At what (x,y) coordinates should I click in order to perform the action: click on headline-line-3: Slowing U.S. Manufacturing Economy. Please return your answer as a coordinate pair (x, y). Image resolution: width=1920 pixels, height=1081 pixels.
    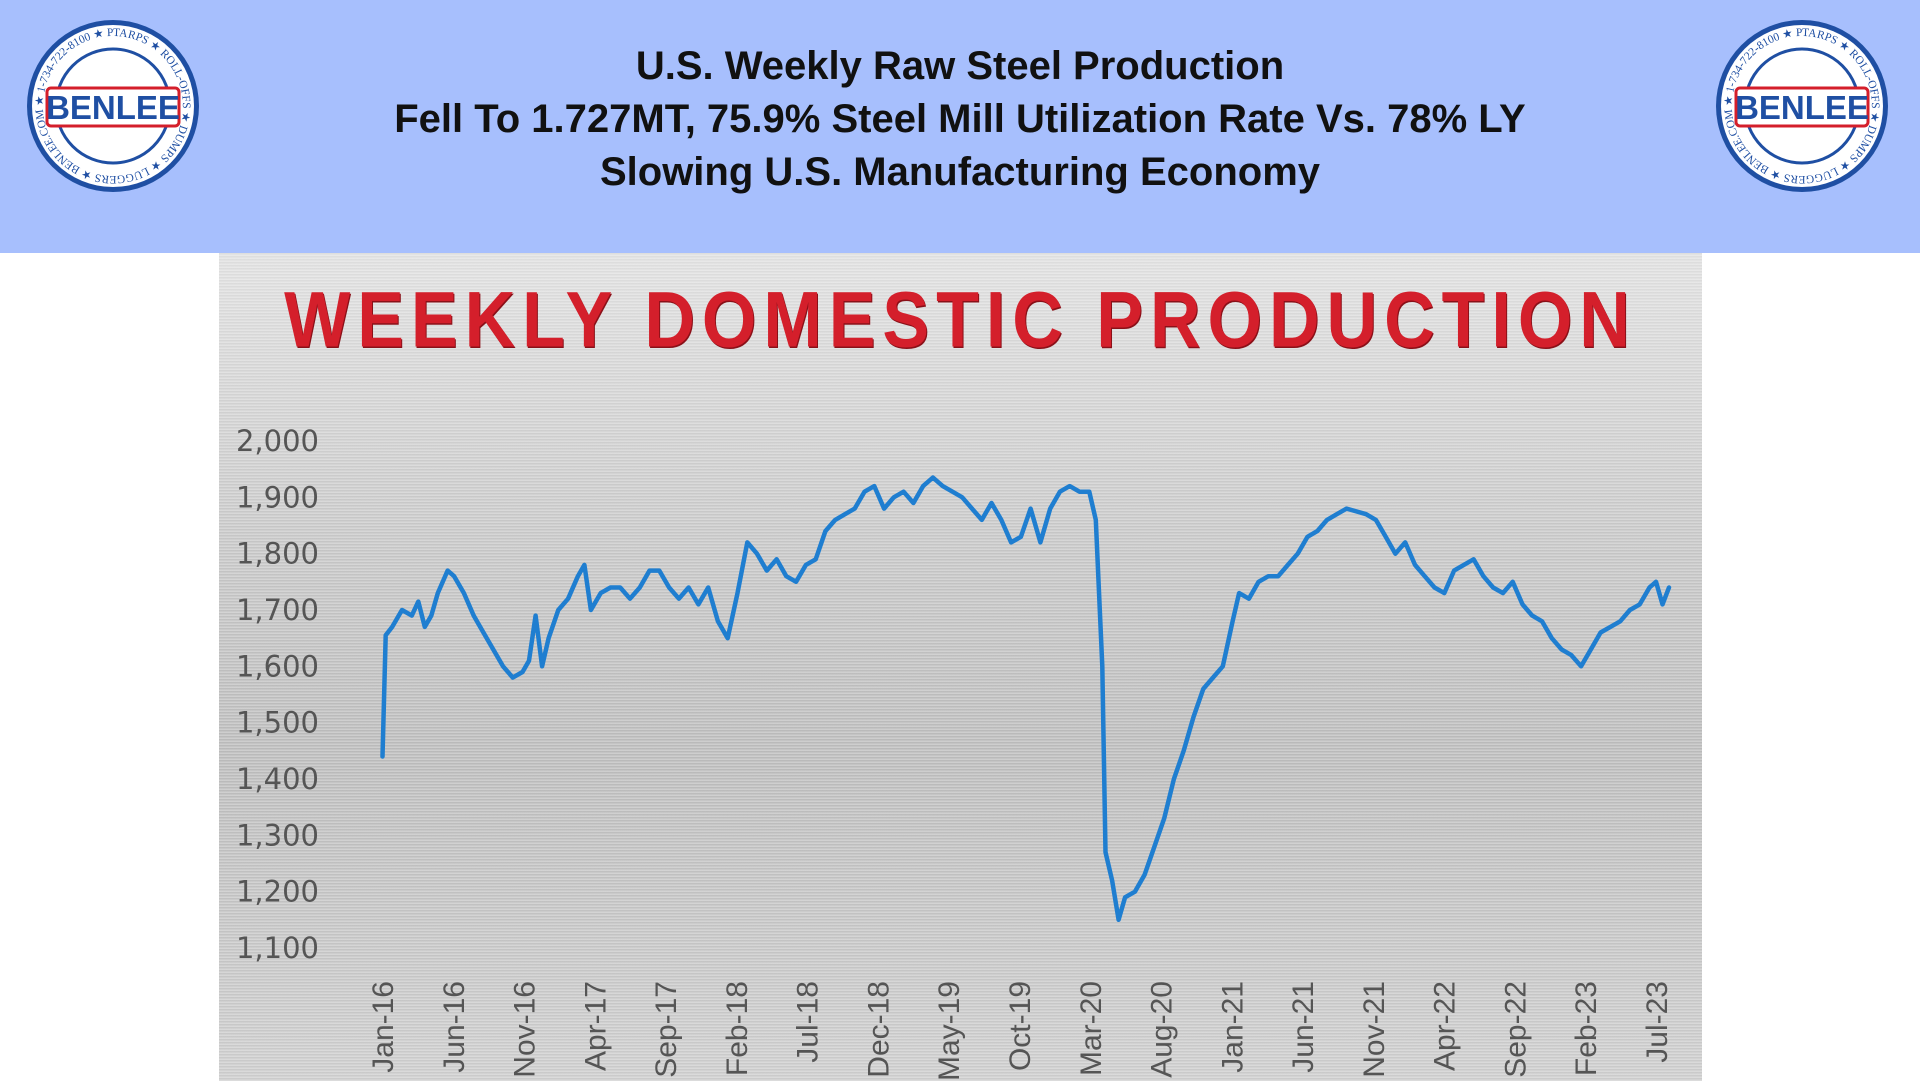
    Looking at the image, I should click on (960, 172).